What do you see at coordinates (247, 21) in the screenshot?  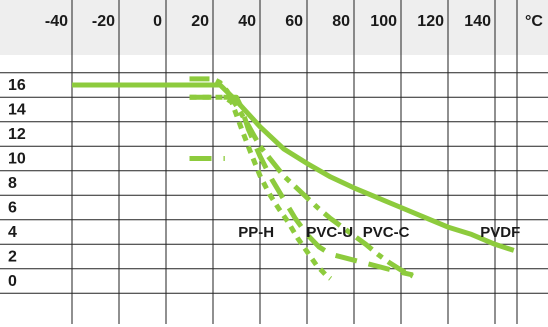 I see `x-tick-label: 40` at bounding box center [247, 21].